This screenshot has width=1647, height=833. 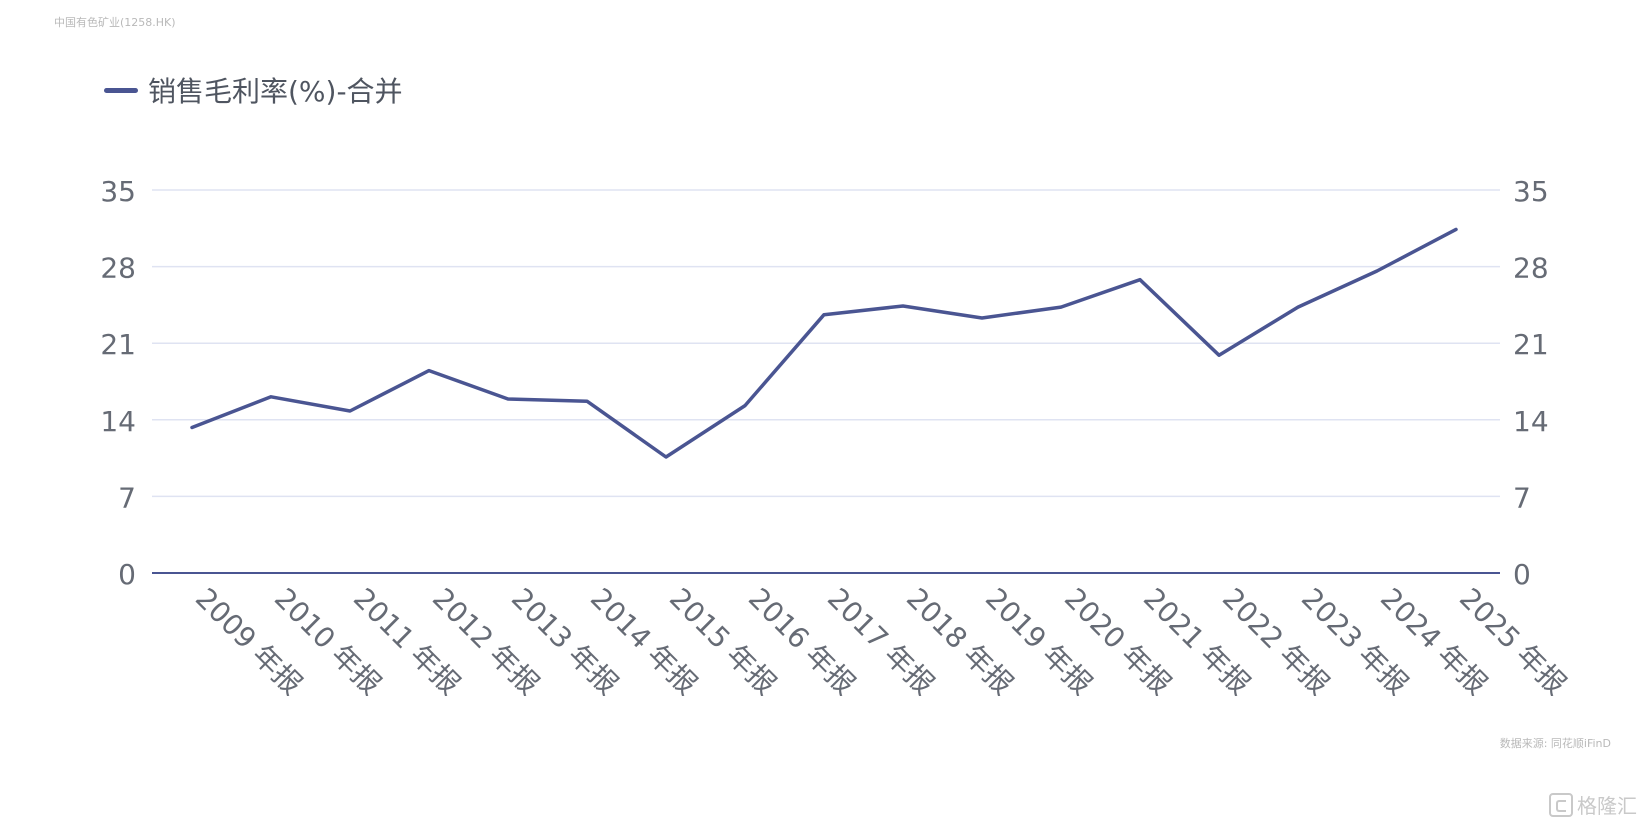 What do you see at coordinates (275, 91) in the screenshot?
I see `legend-label: 销售毛利率(%)-合并` at bounding box center [275, 91].